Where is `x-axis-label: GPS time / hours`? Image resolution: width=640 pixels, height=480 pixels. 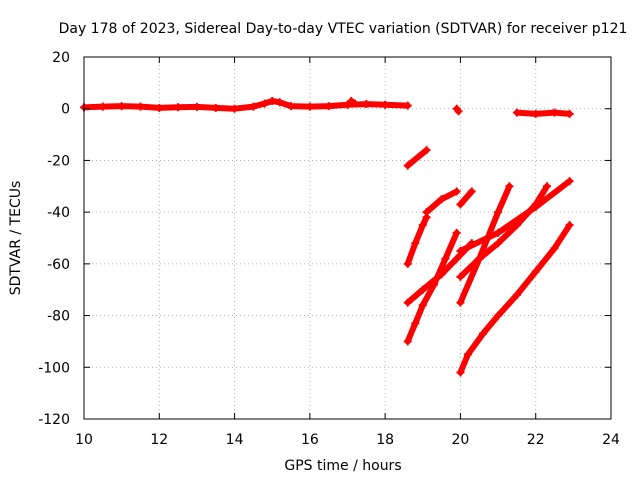
x-axis-label: GPS time / hours is located at coordinates (342, 466).